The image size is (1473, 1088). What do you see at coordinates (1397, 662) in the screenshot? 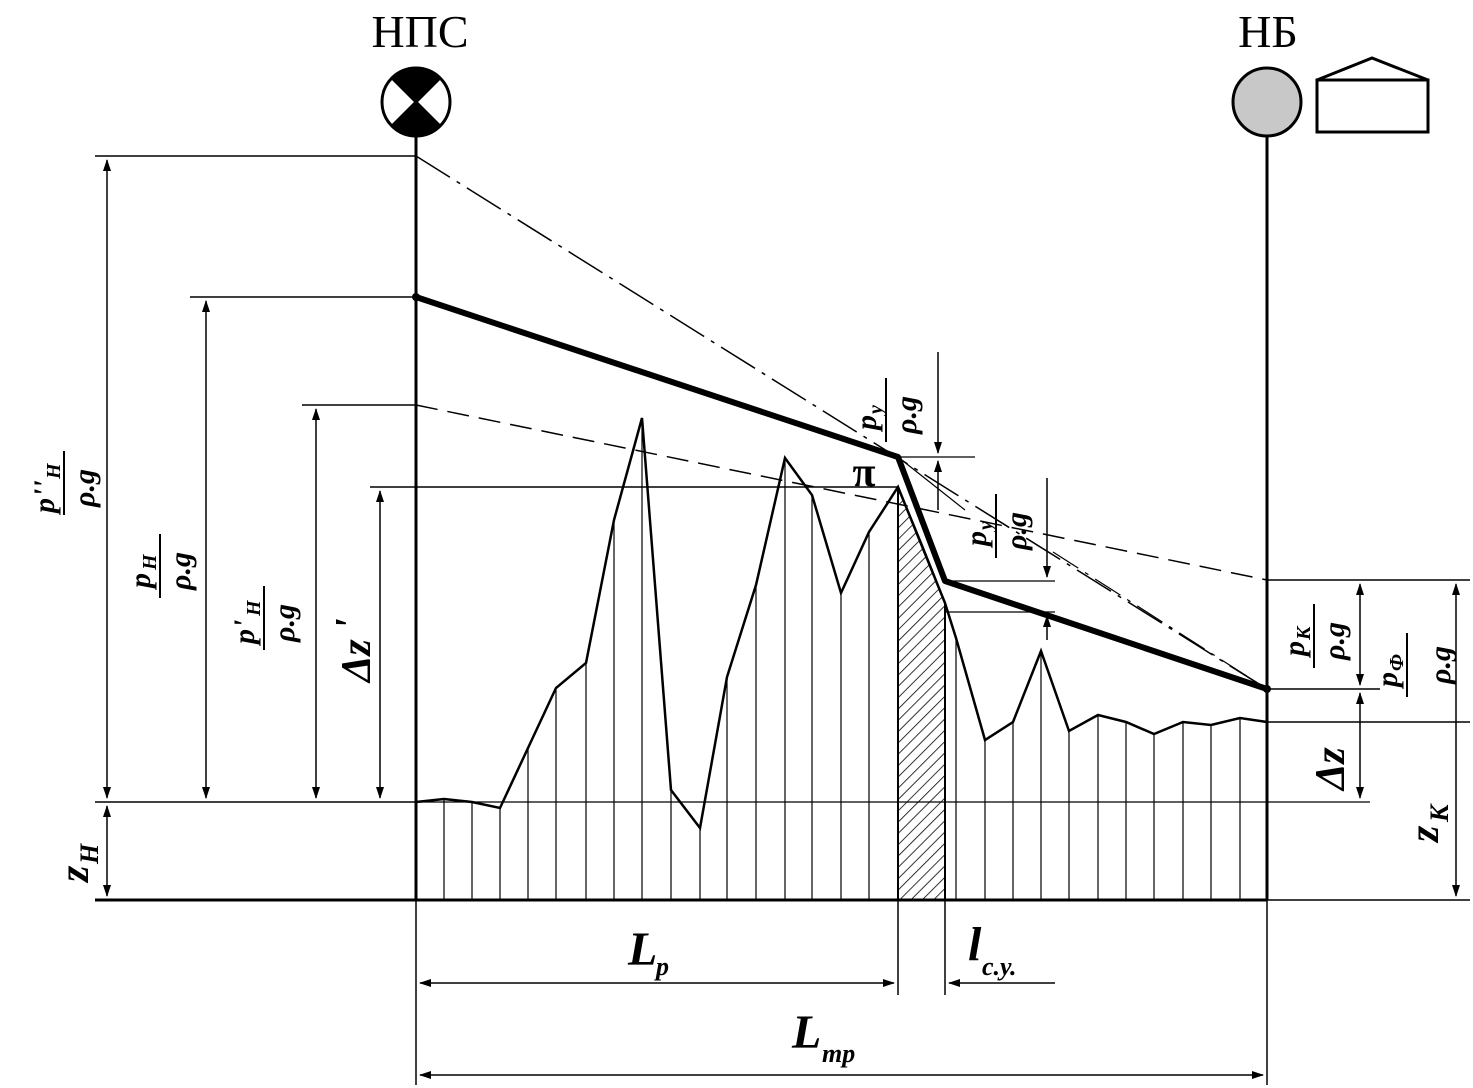
I see `svg-text: Ф` at bounding box center [1397, 662].